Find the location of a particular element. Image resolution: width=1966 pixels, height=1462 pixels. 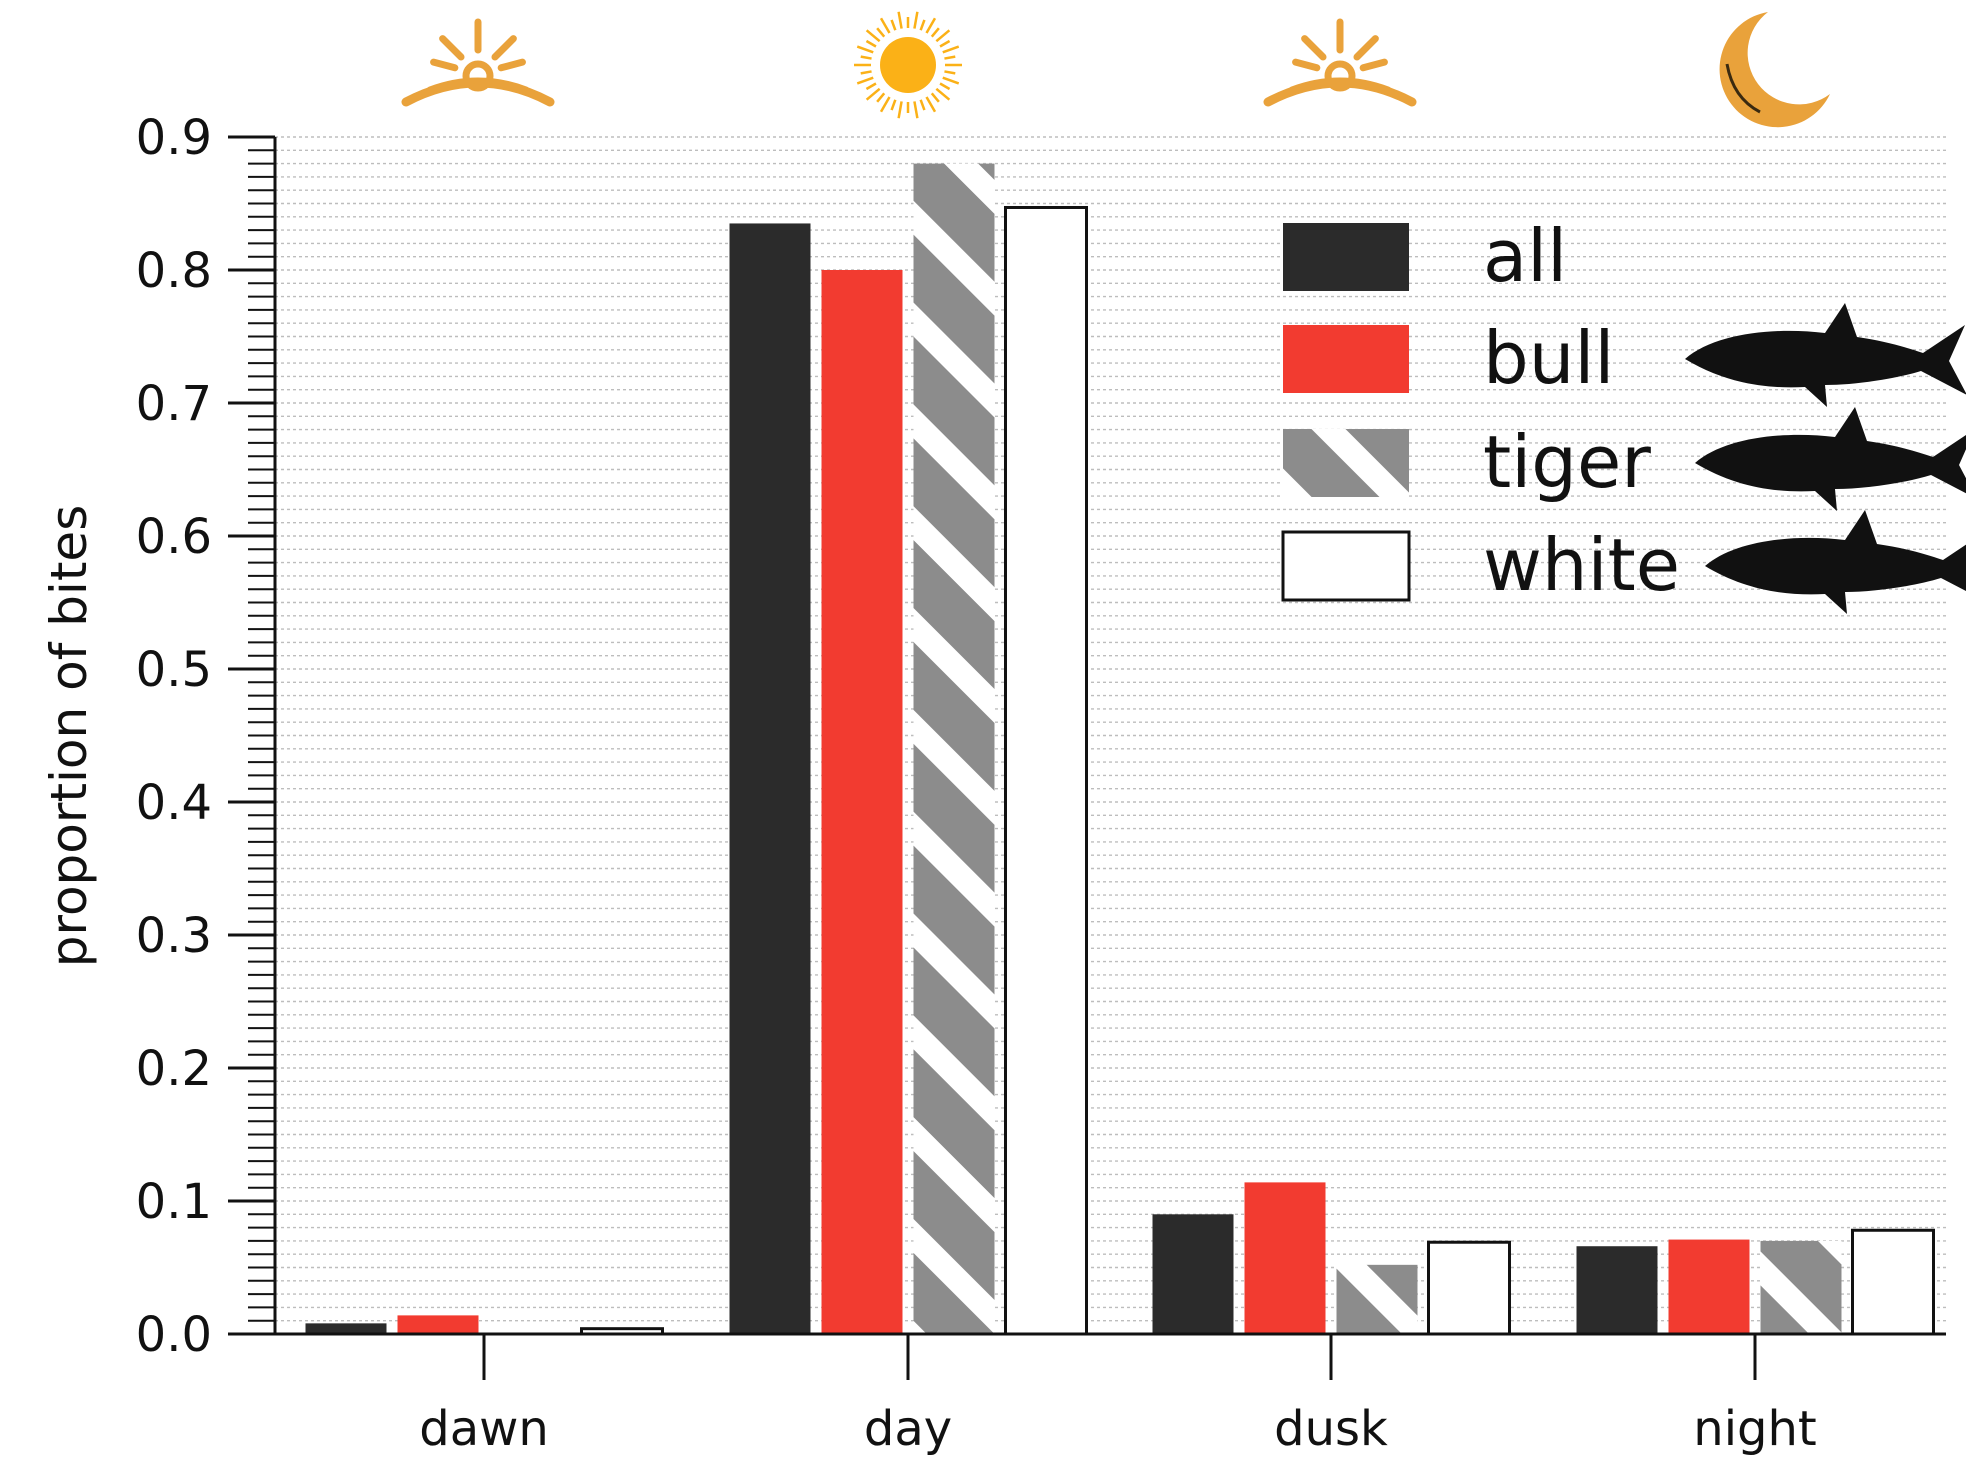

legend-label-white: white is located at coordinates (1581, 565).